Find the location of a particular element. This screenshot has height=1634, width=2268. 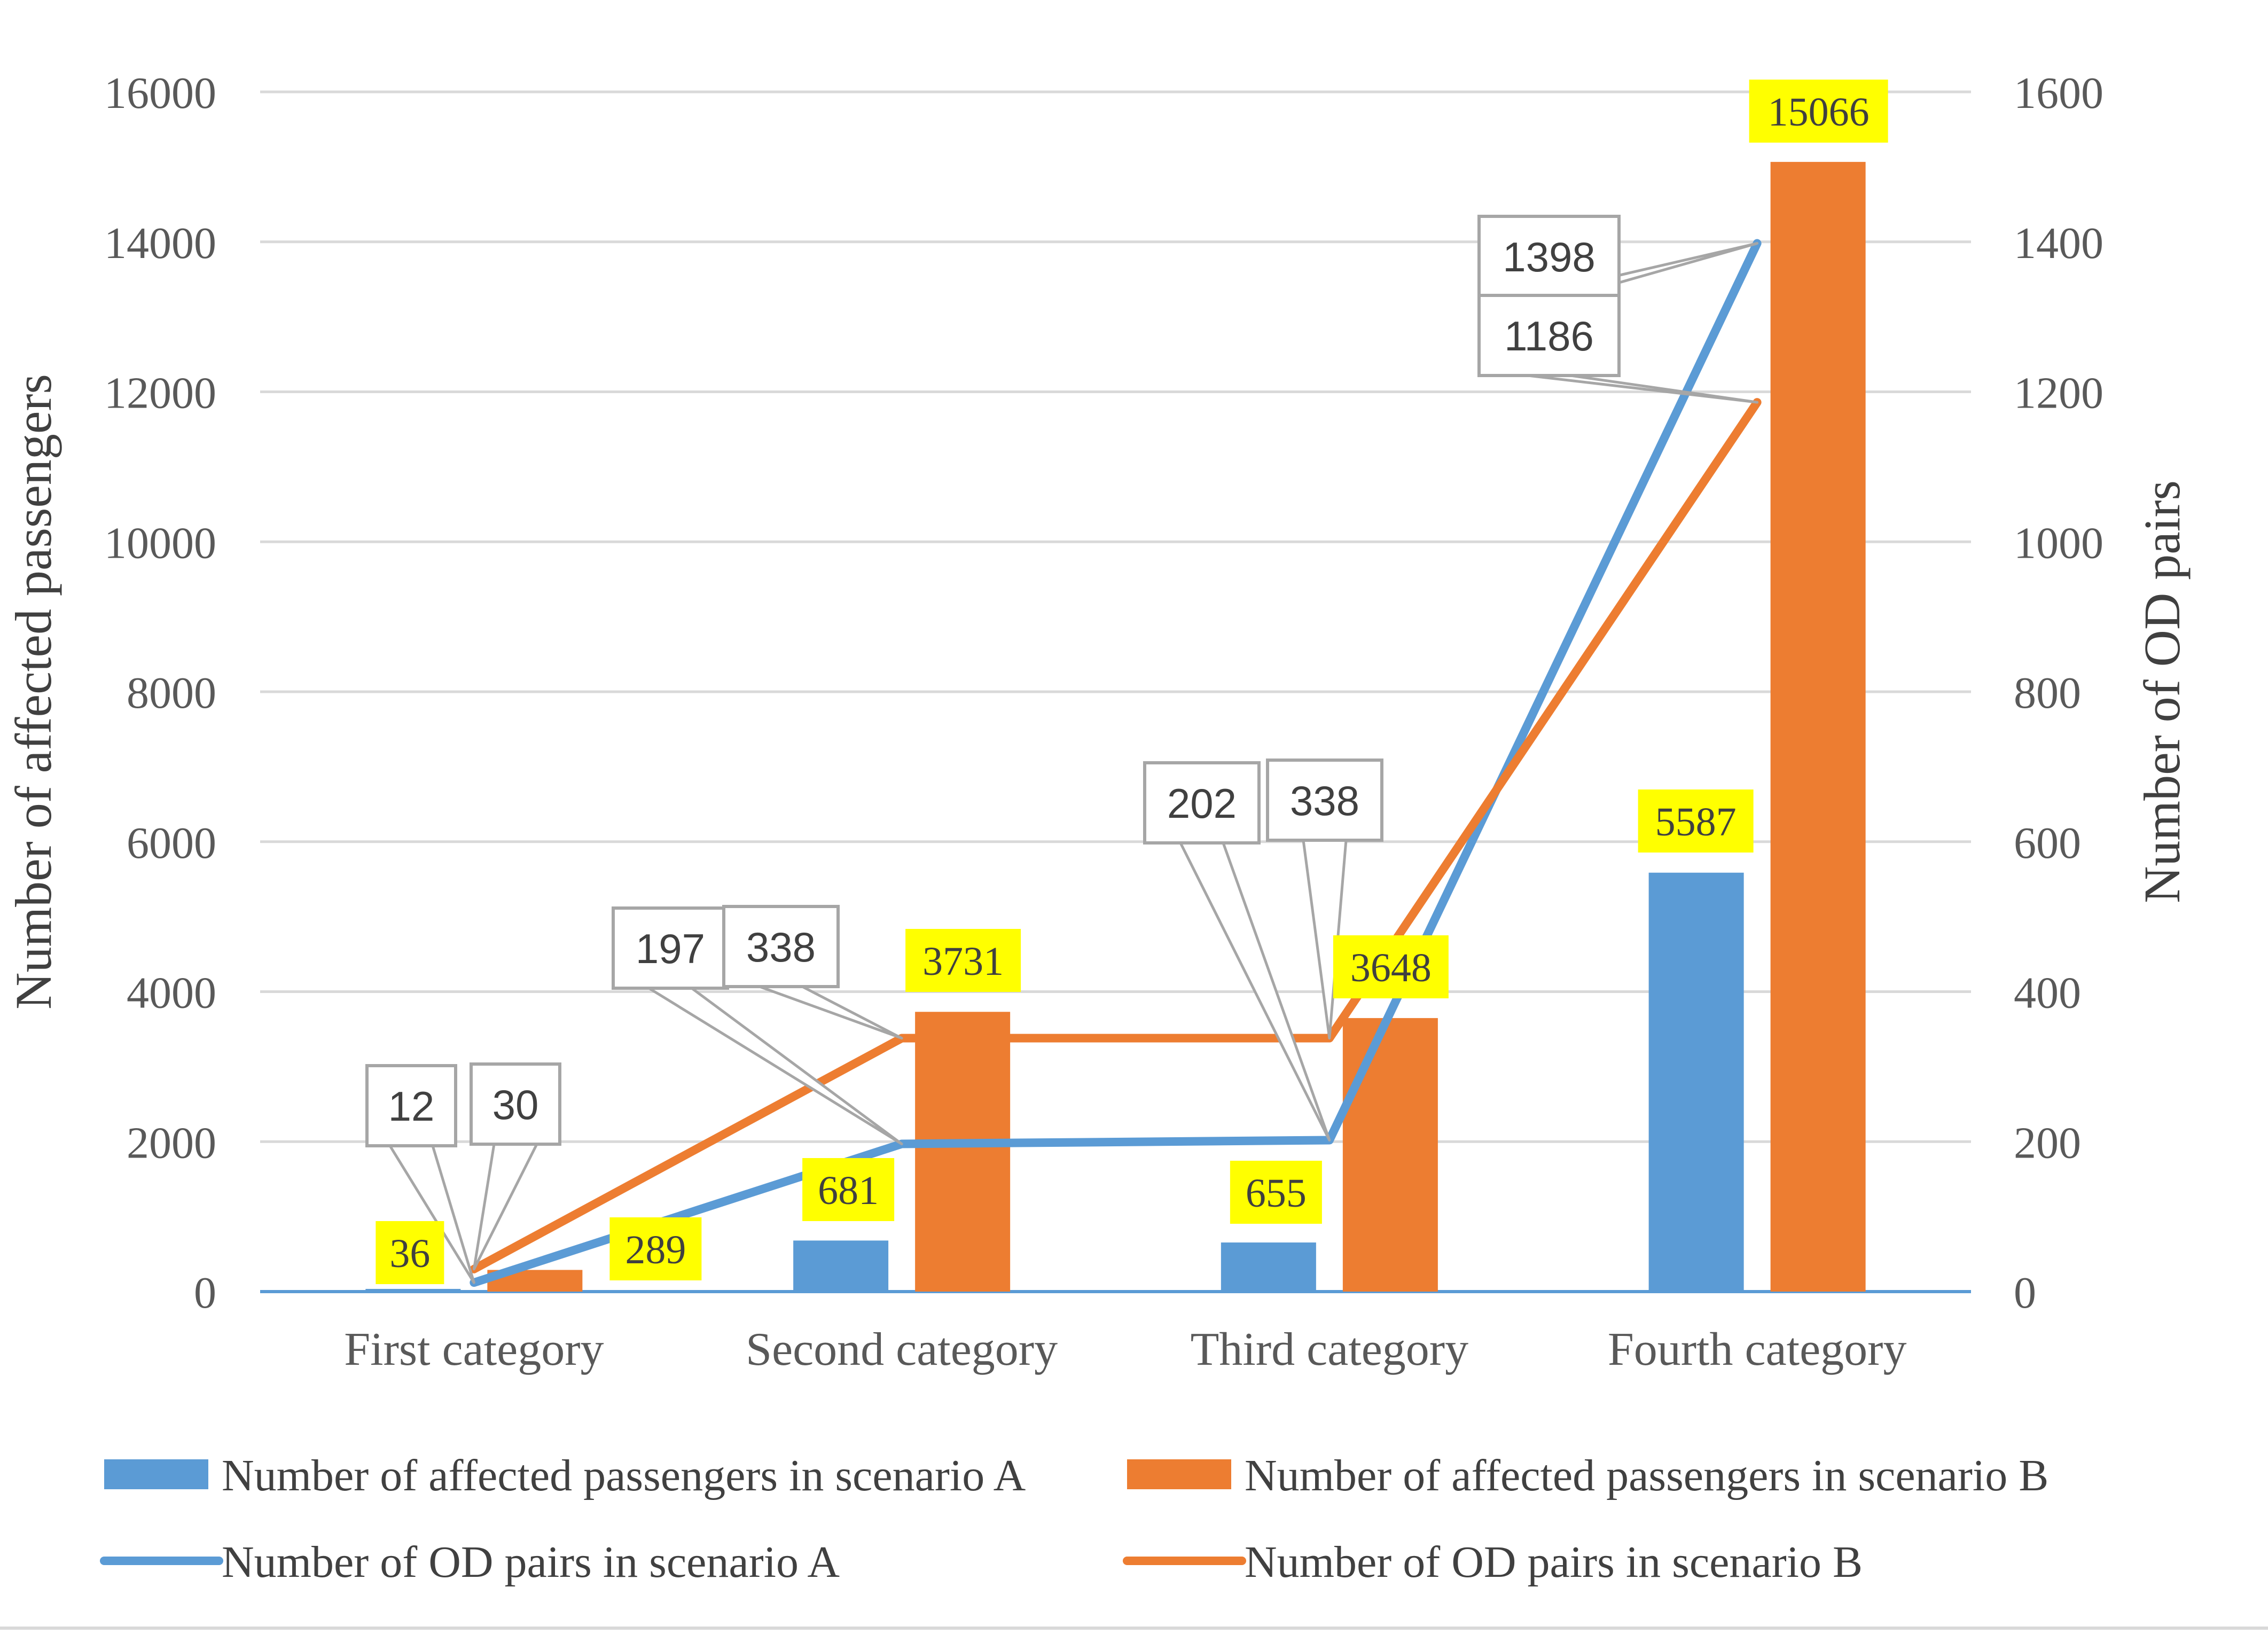

bar-data-label: 655 is located at coordinates (1276, 1193).